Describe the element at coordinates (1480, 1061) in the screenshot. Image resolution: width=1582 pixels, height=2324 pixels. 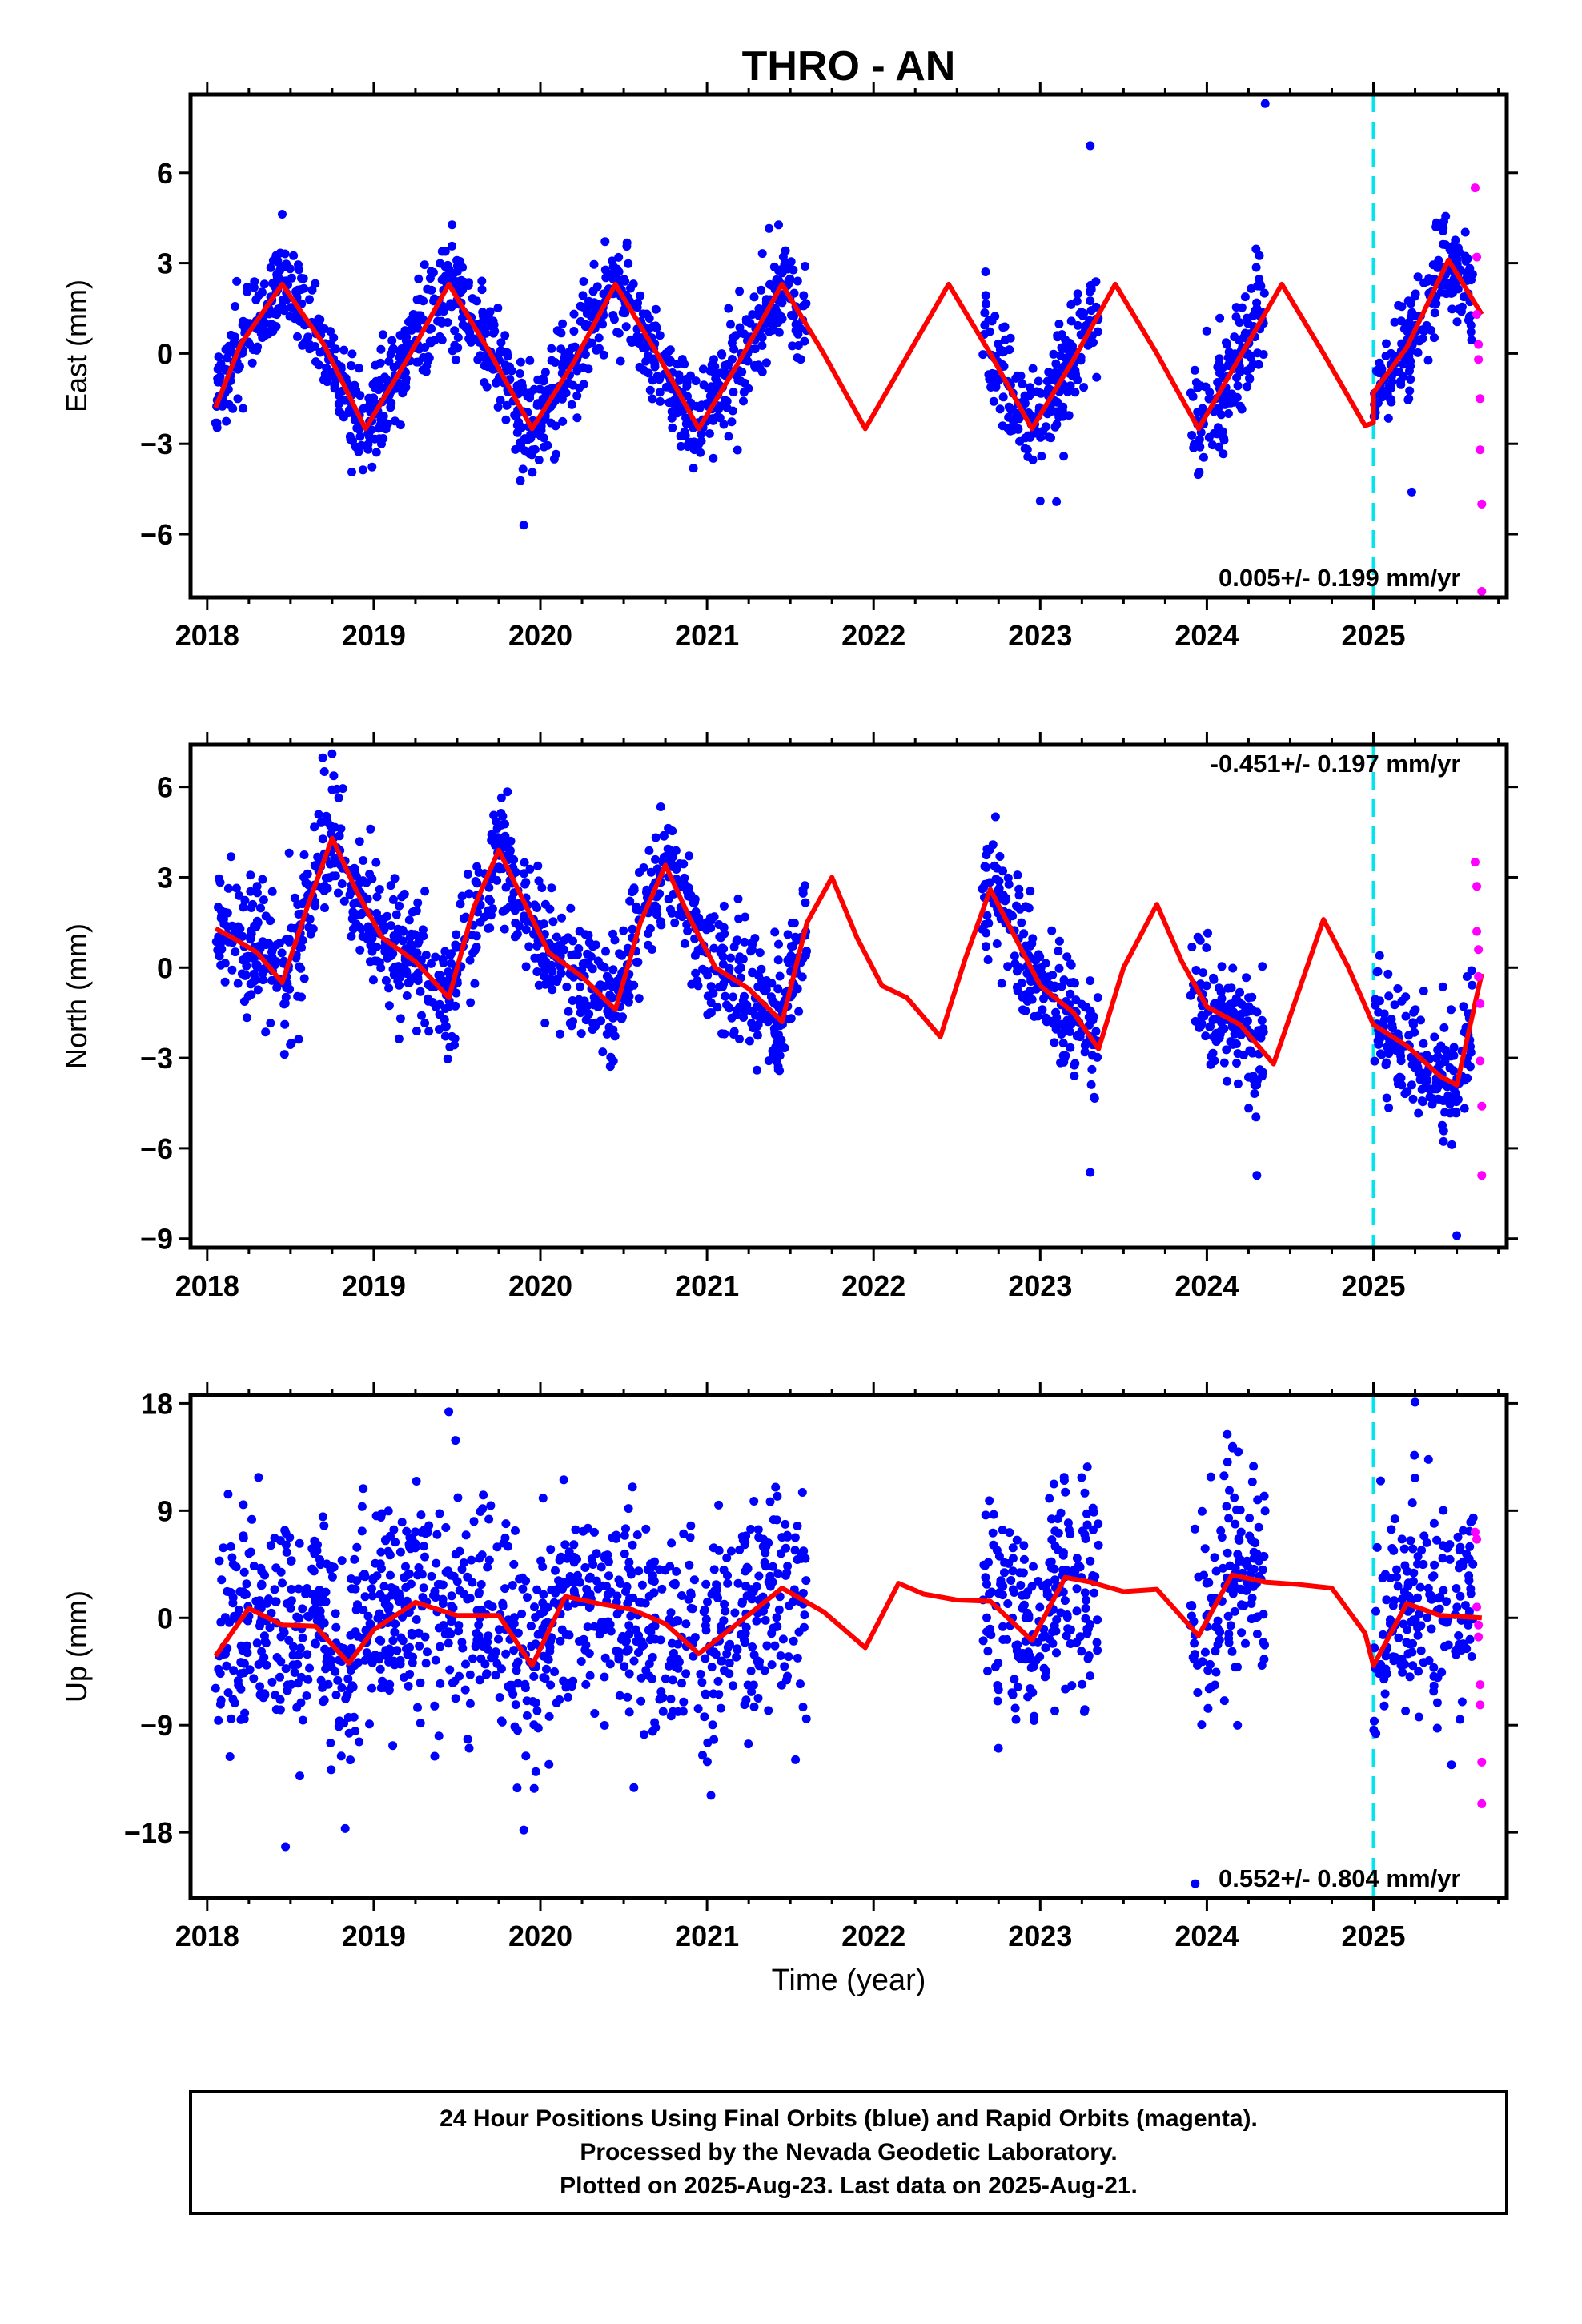
I see `rapid-orbit-point` at that location.